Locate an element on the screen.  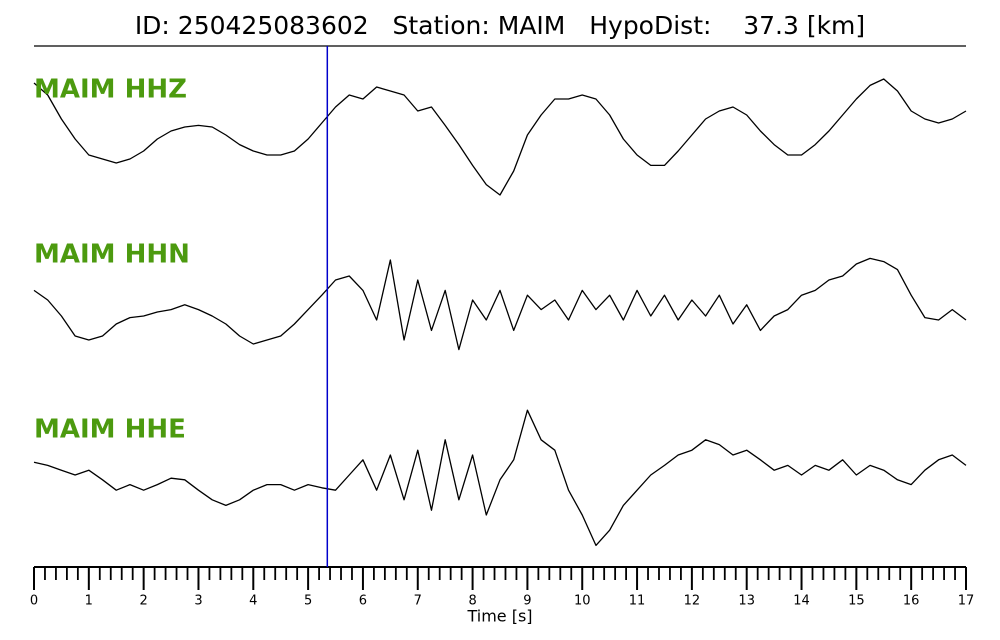
x-tick-label: 8 is located at coordinates (472, 601).